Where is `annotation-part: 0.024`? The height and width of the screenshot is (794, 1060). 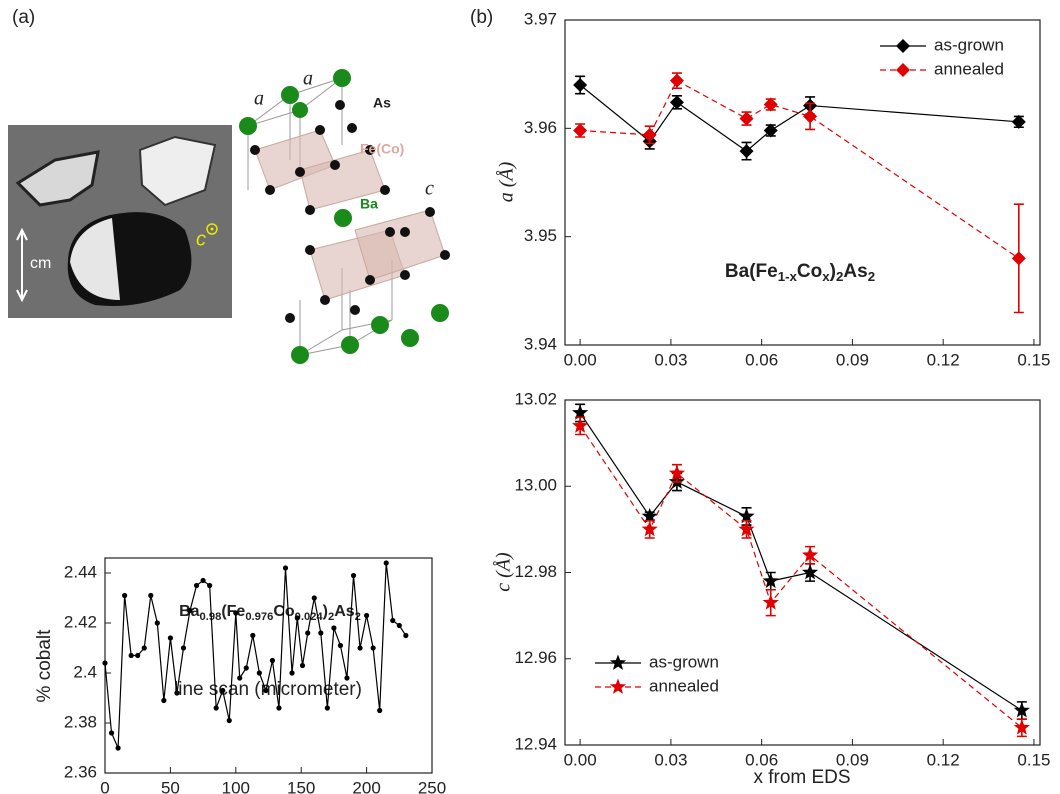 annotation-part: 0.024 is located at coordinates (309, 617).